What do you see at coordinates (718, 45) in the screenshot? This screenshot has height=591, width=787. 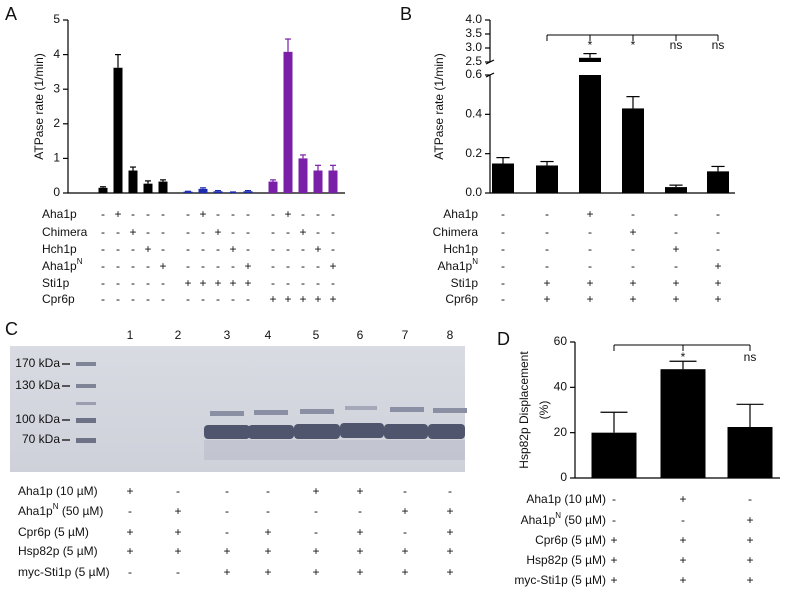 I see `significance: ns` at bounding box center [718, 45].